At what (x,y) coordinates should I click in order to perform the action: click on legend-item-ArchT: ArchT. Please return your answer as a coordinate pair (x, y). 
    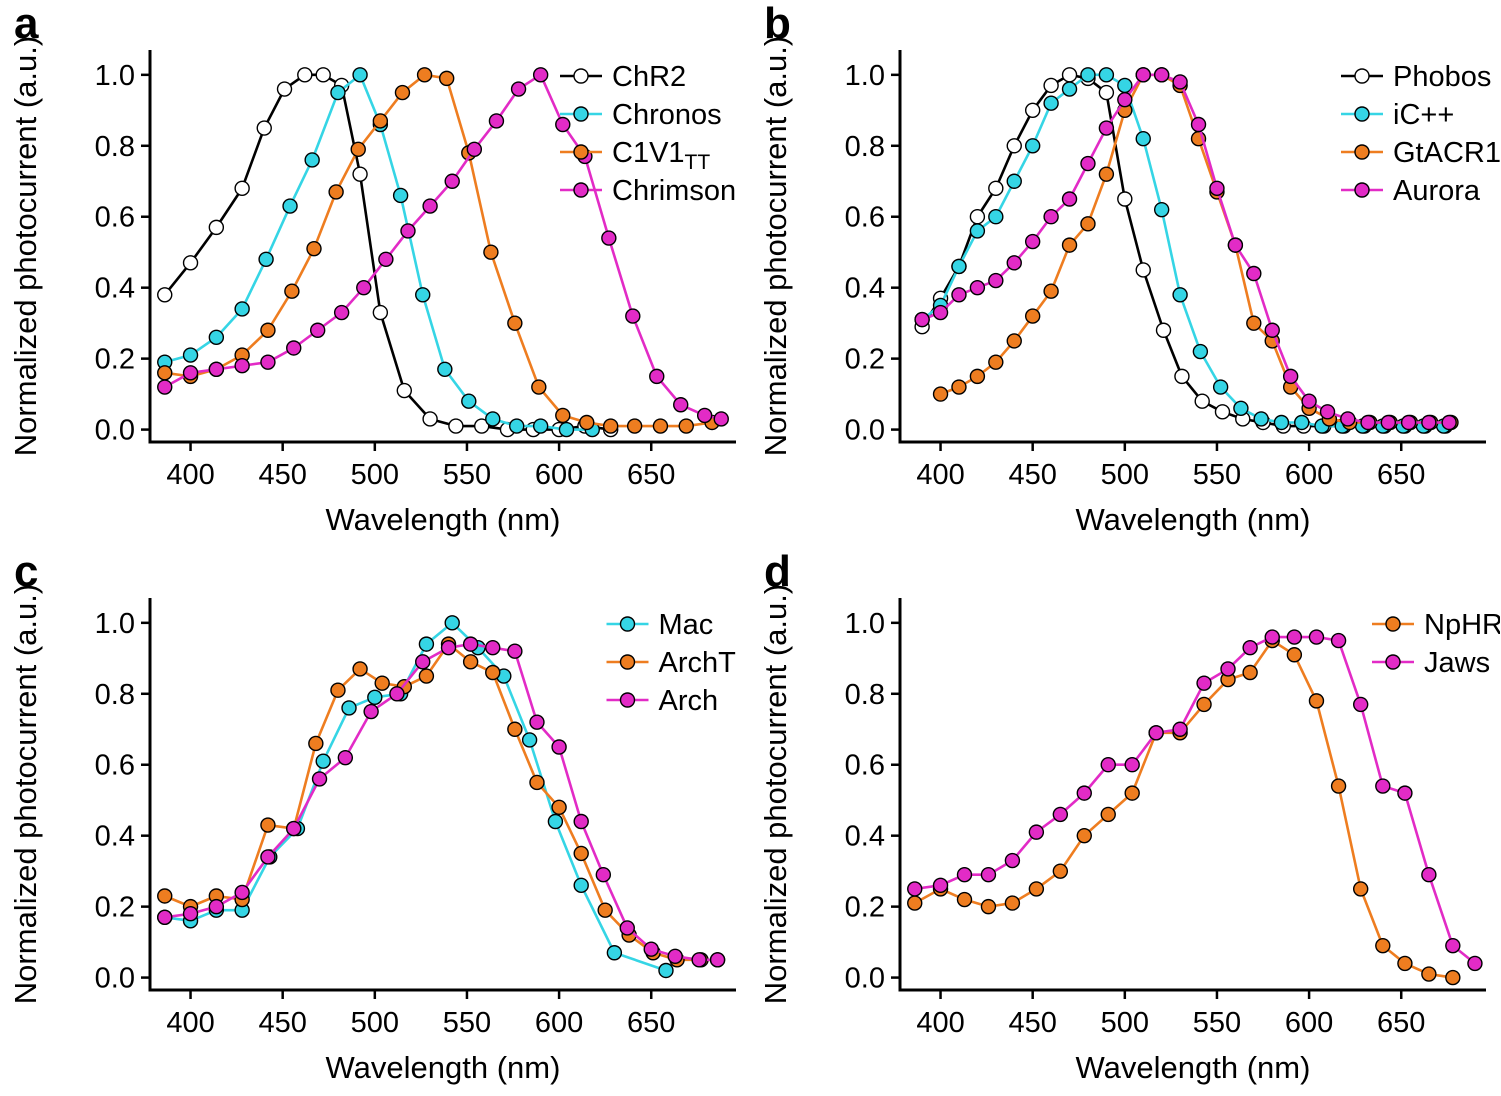
    Looking at the image, I should click on (671, 663).